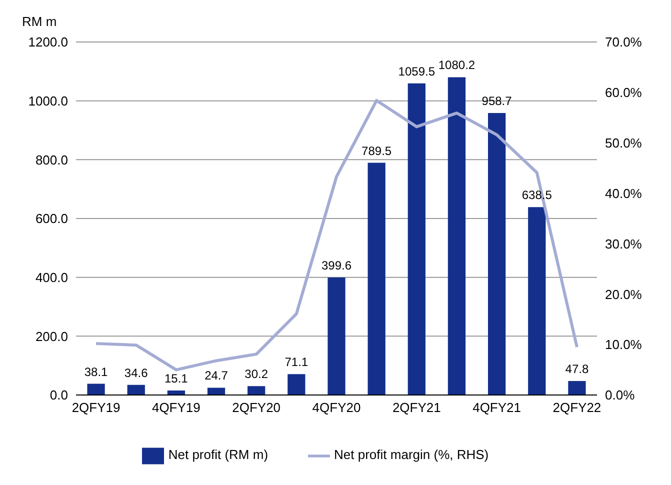  What do you see at coordinates (620, 395) in the screenshot?
I see `y2-tick-label: 0.0%` at bounding box center [620, 395].